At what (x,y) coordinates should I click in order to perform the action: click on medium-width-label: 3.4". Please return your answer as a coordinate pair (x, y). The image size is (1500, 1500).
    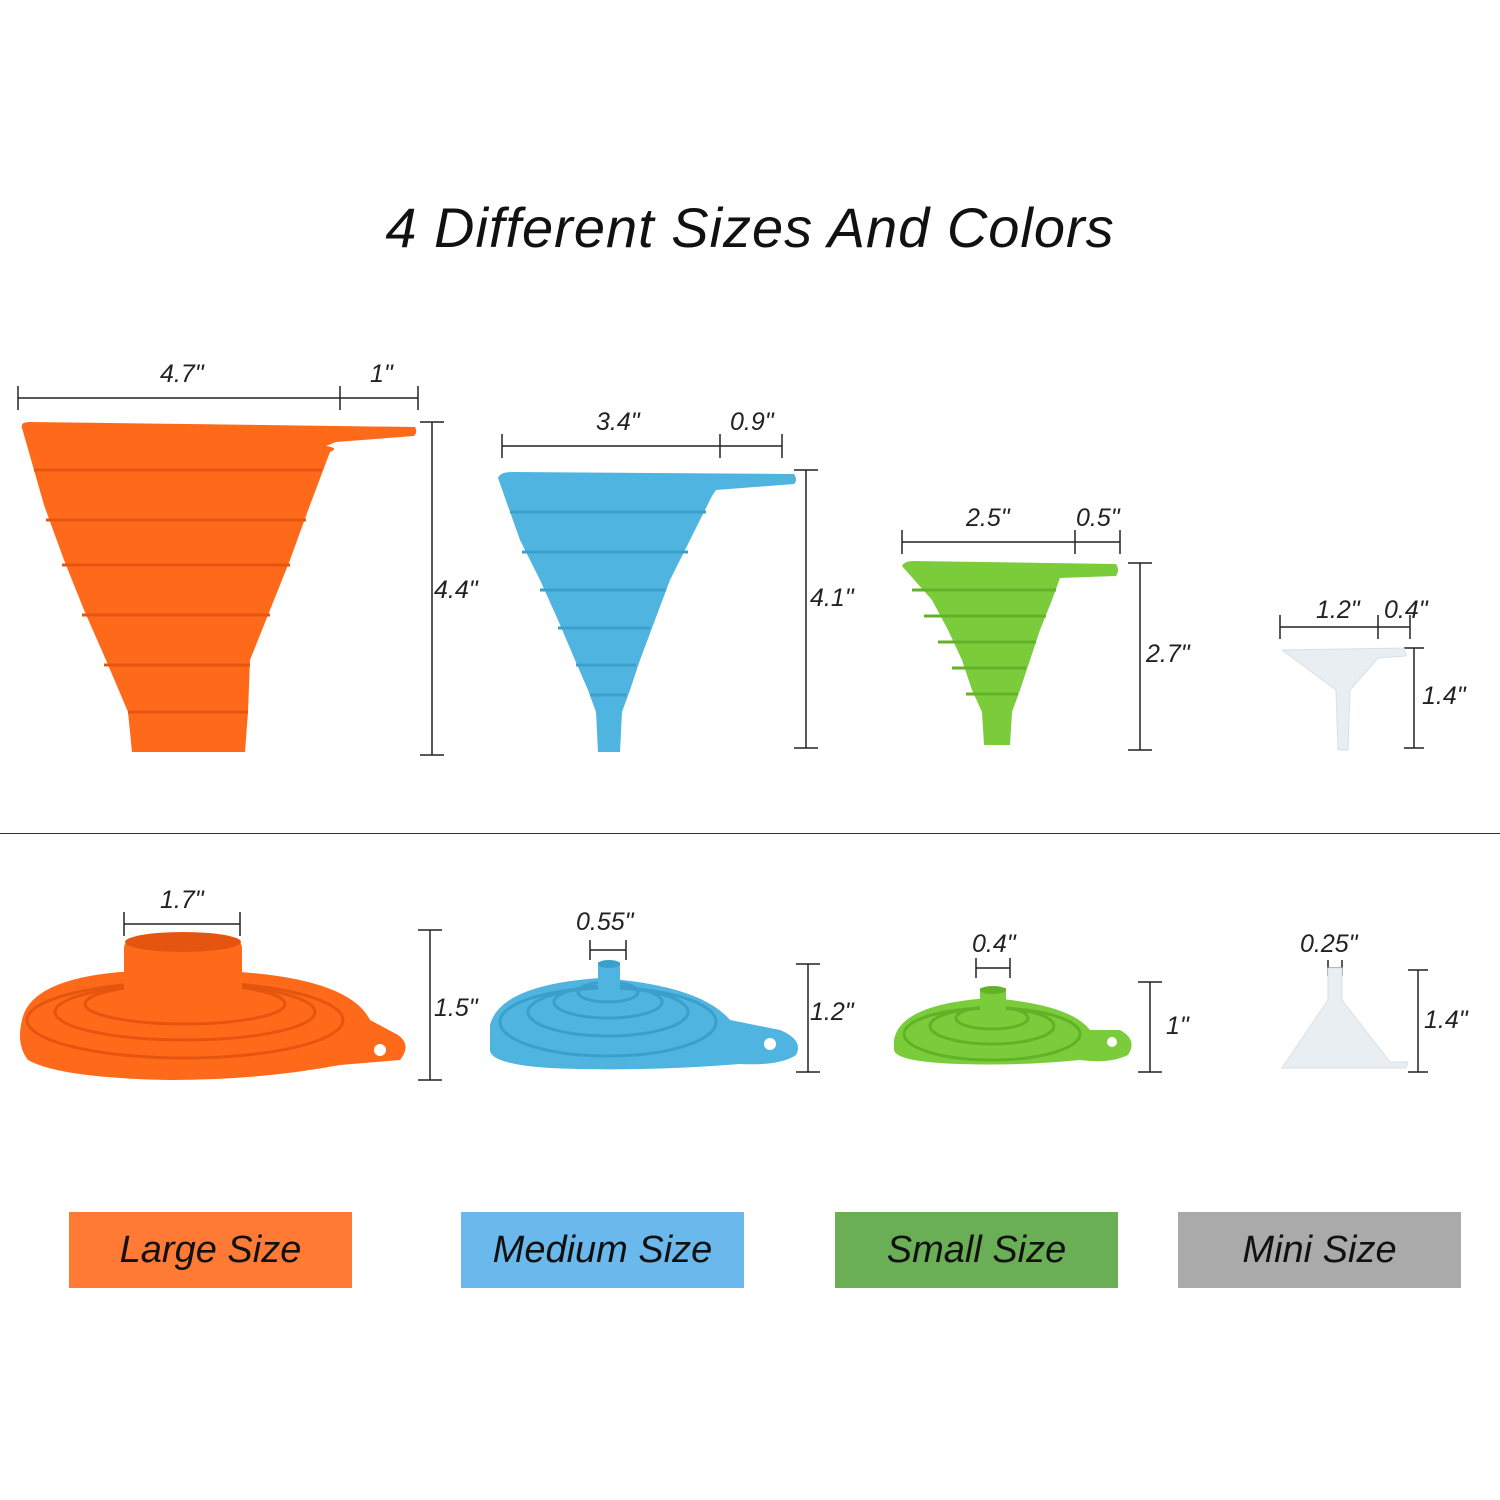
    Looking at the image, I should click on (618, 422).